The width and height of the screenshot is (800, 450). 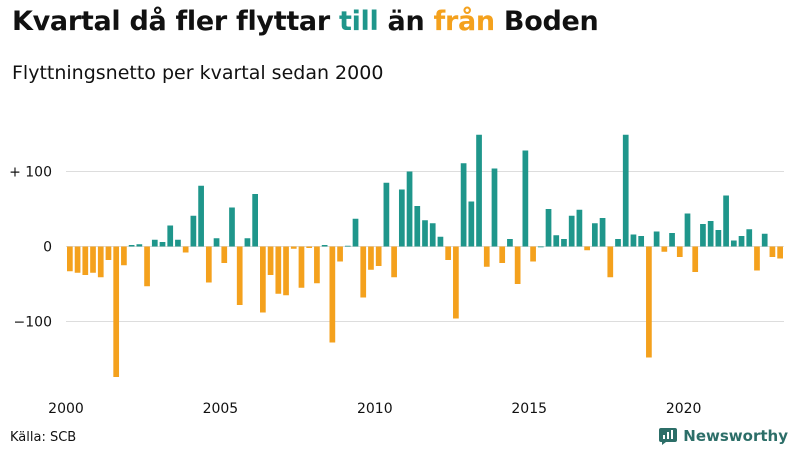 I want to click on chart-subtitle: Flyttningsnetto per kvartal sedan 2000, so click(x=198, y=73).